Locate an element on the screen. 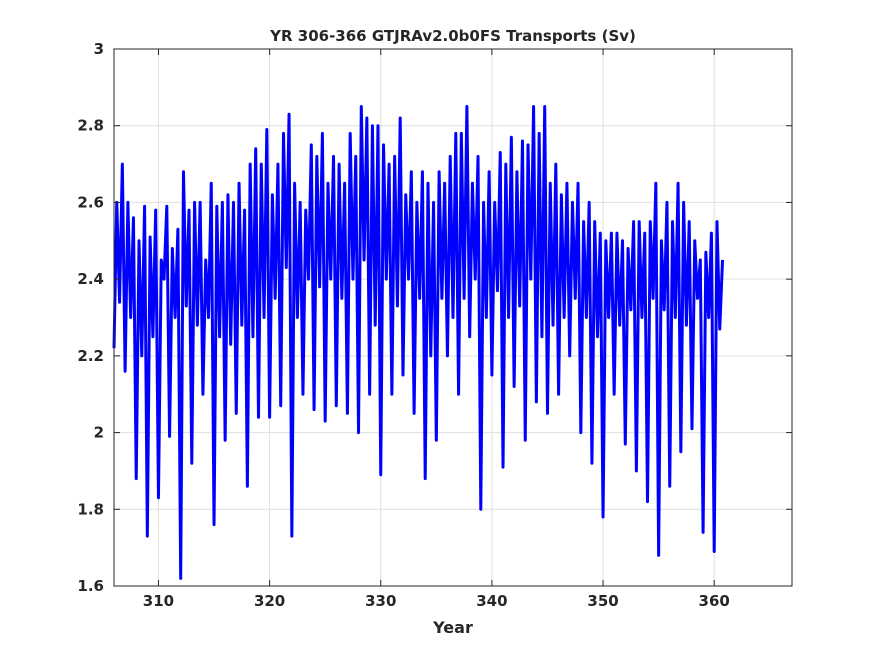 The width and height of the screenshot is (875, 656). y-tick-label: 1.8 is located at coordinates (90, 509).